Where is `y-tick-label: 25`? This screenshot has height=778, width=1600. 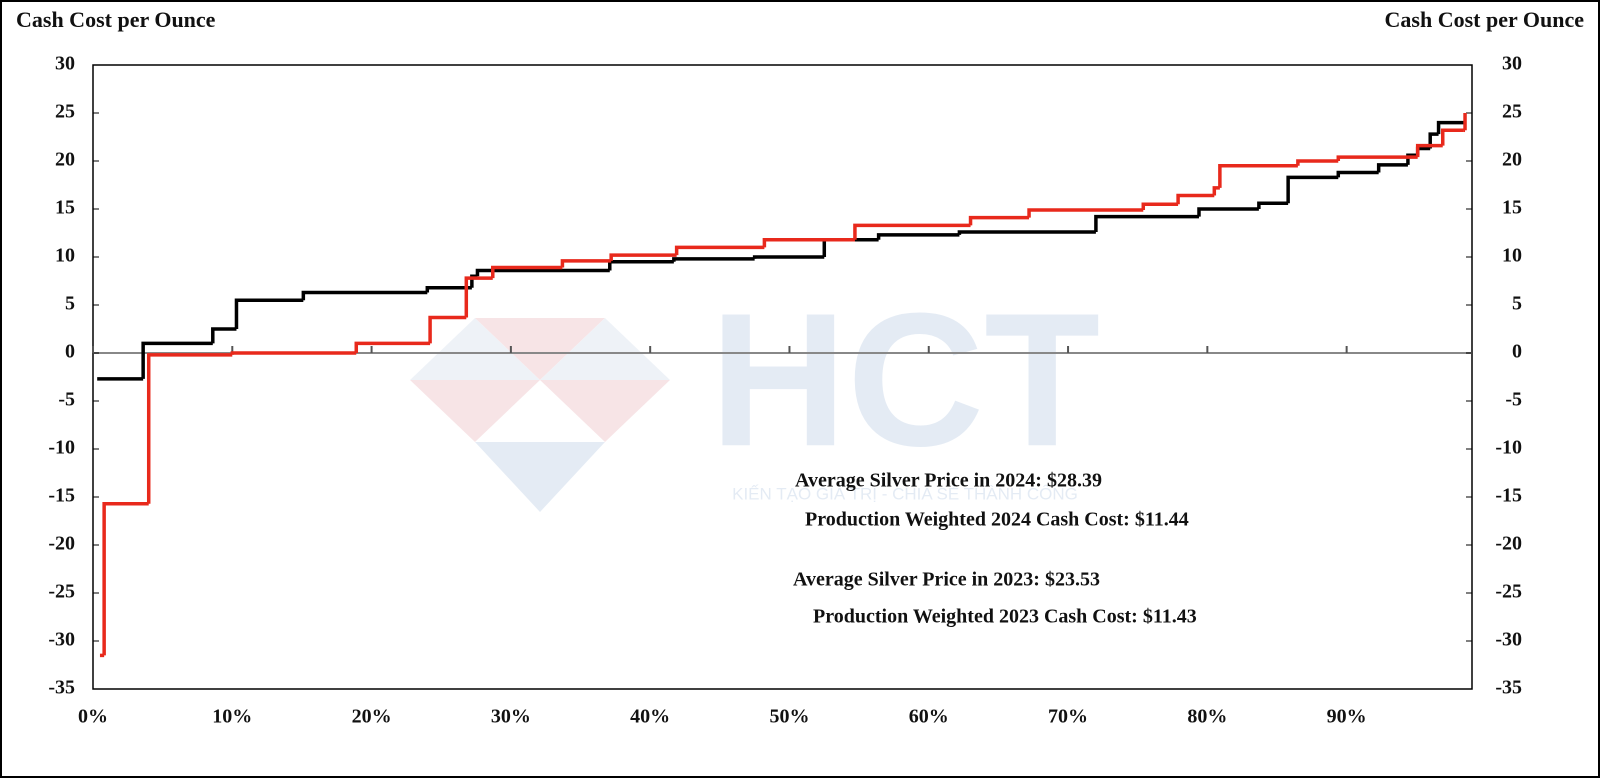
y-tick-label: 25 is located at coordinates (65, 112).